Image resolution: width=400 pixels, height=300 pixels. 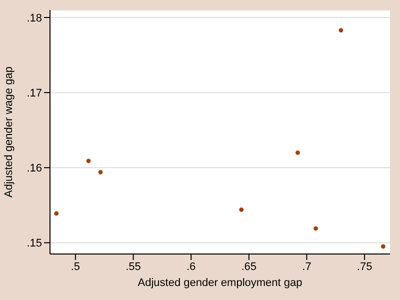 I want to click on y-tick-label: .17, so click(x=34, y=93).